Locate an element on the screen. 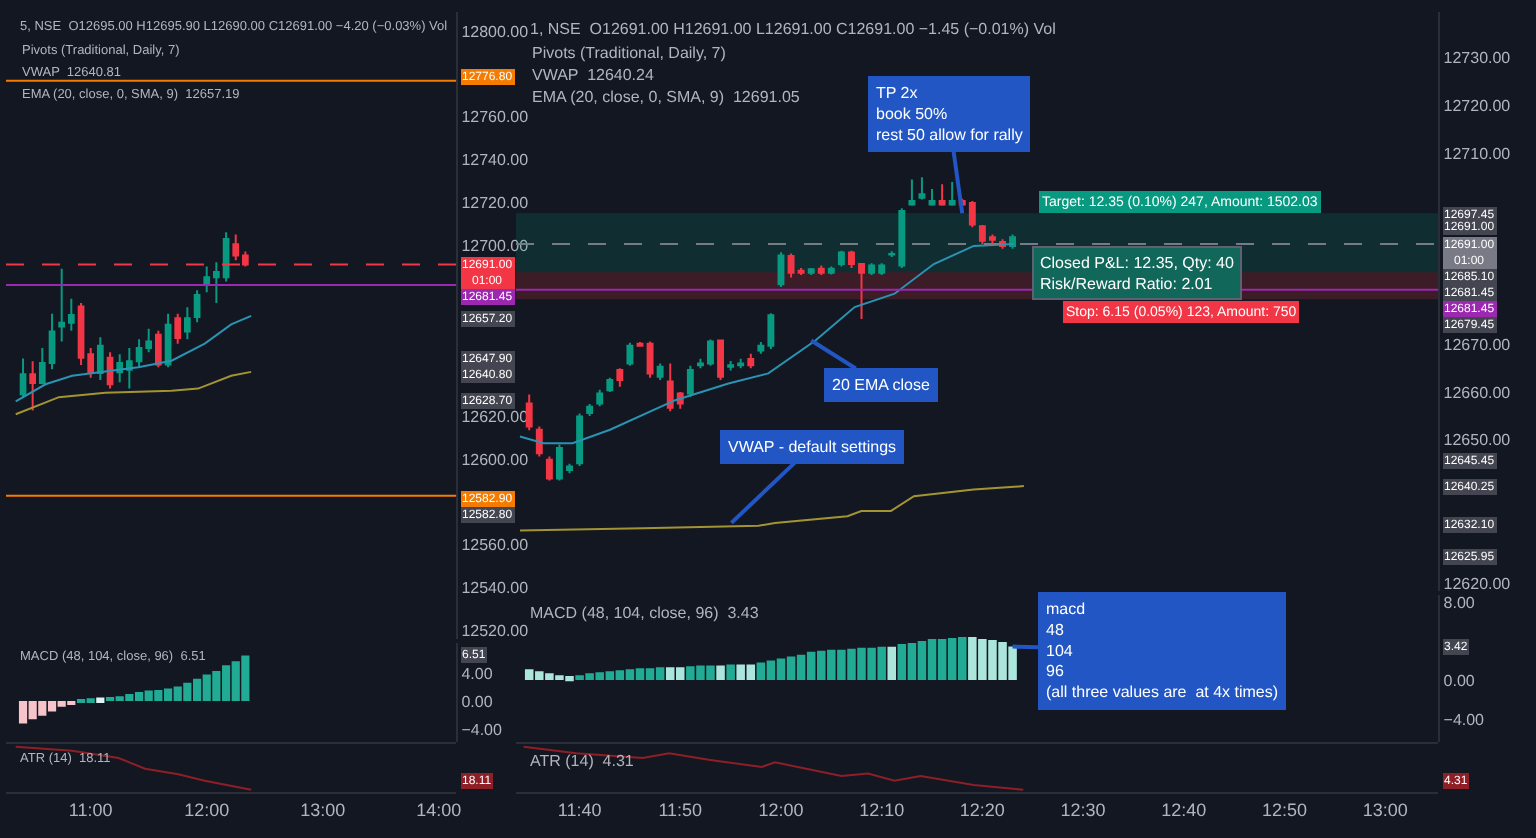  y-tick-label: 12730.00 is located at coordinates (1477, 58).